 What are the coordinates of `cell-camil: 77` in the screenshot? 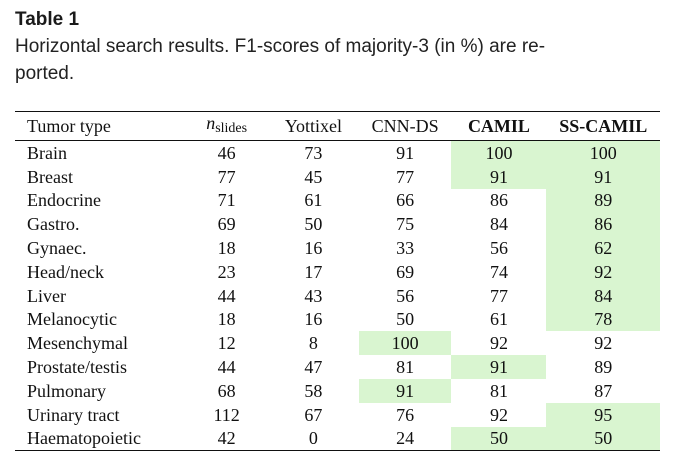 It's located at (498, 295).